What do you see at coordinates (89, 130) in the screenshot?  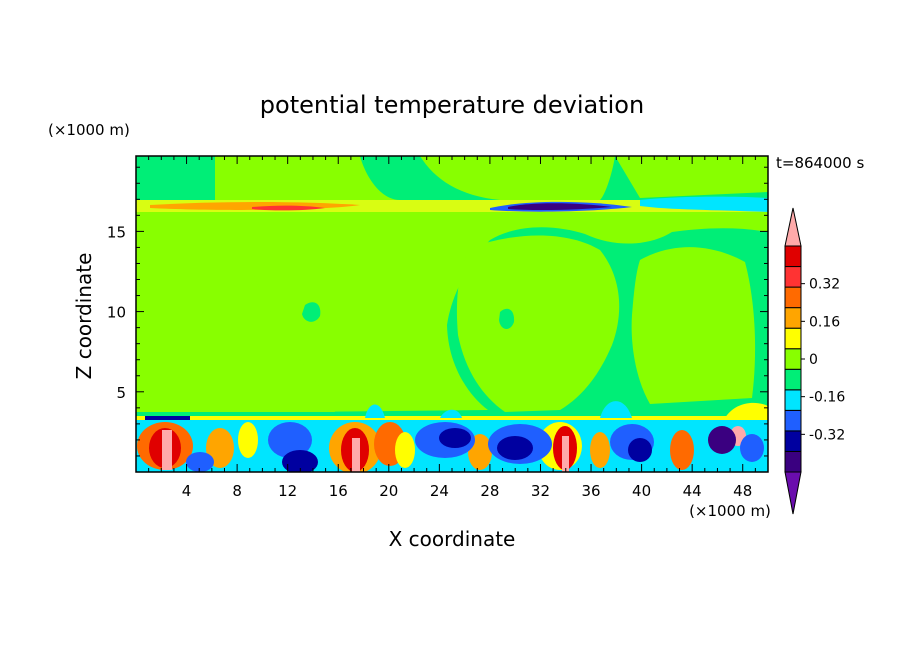 I see `y-unit-label: (×1000 m)` at bounding box center [89, 130].